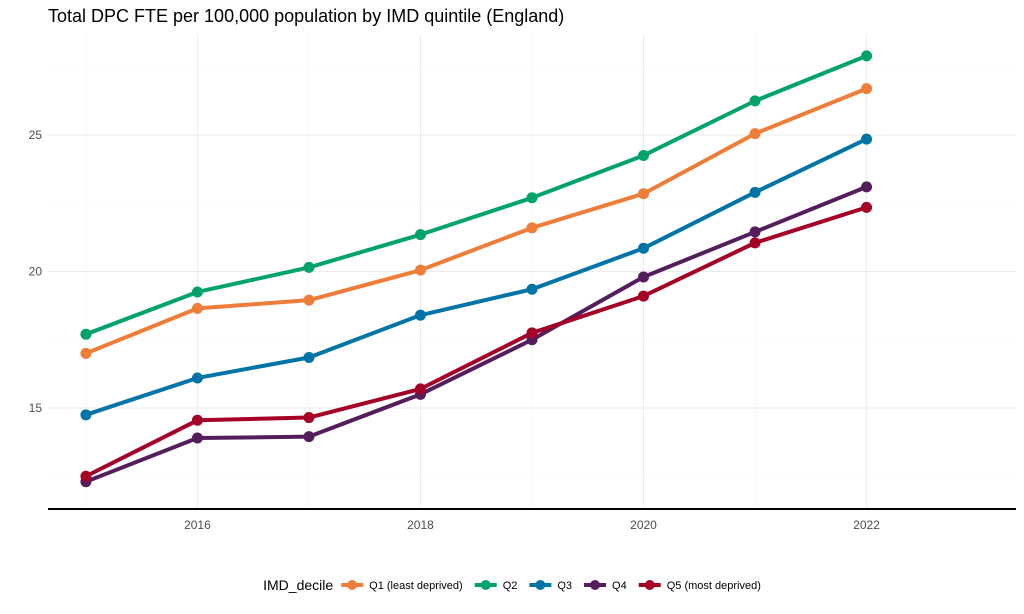 The width and height of the screenshot is (1024, 614). What do you see at coordinates (564, 586) in the screenshot?
I see `legend-label: Q3` at bounding box center [564, 586].